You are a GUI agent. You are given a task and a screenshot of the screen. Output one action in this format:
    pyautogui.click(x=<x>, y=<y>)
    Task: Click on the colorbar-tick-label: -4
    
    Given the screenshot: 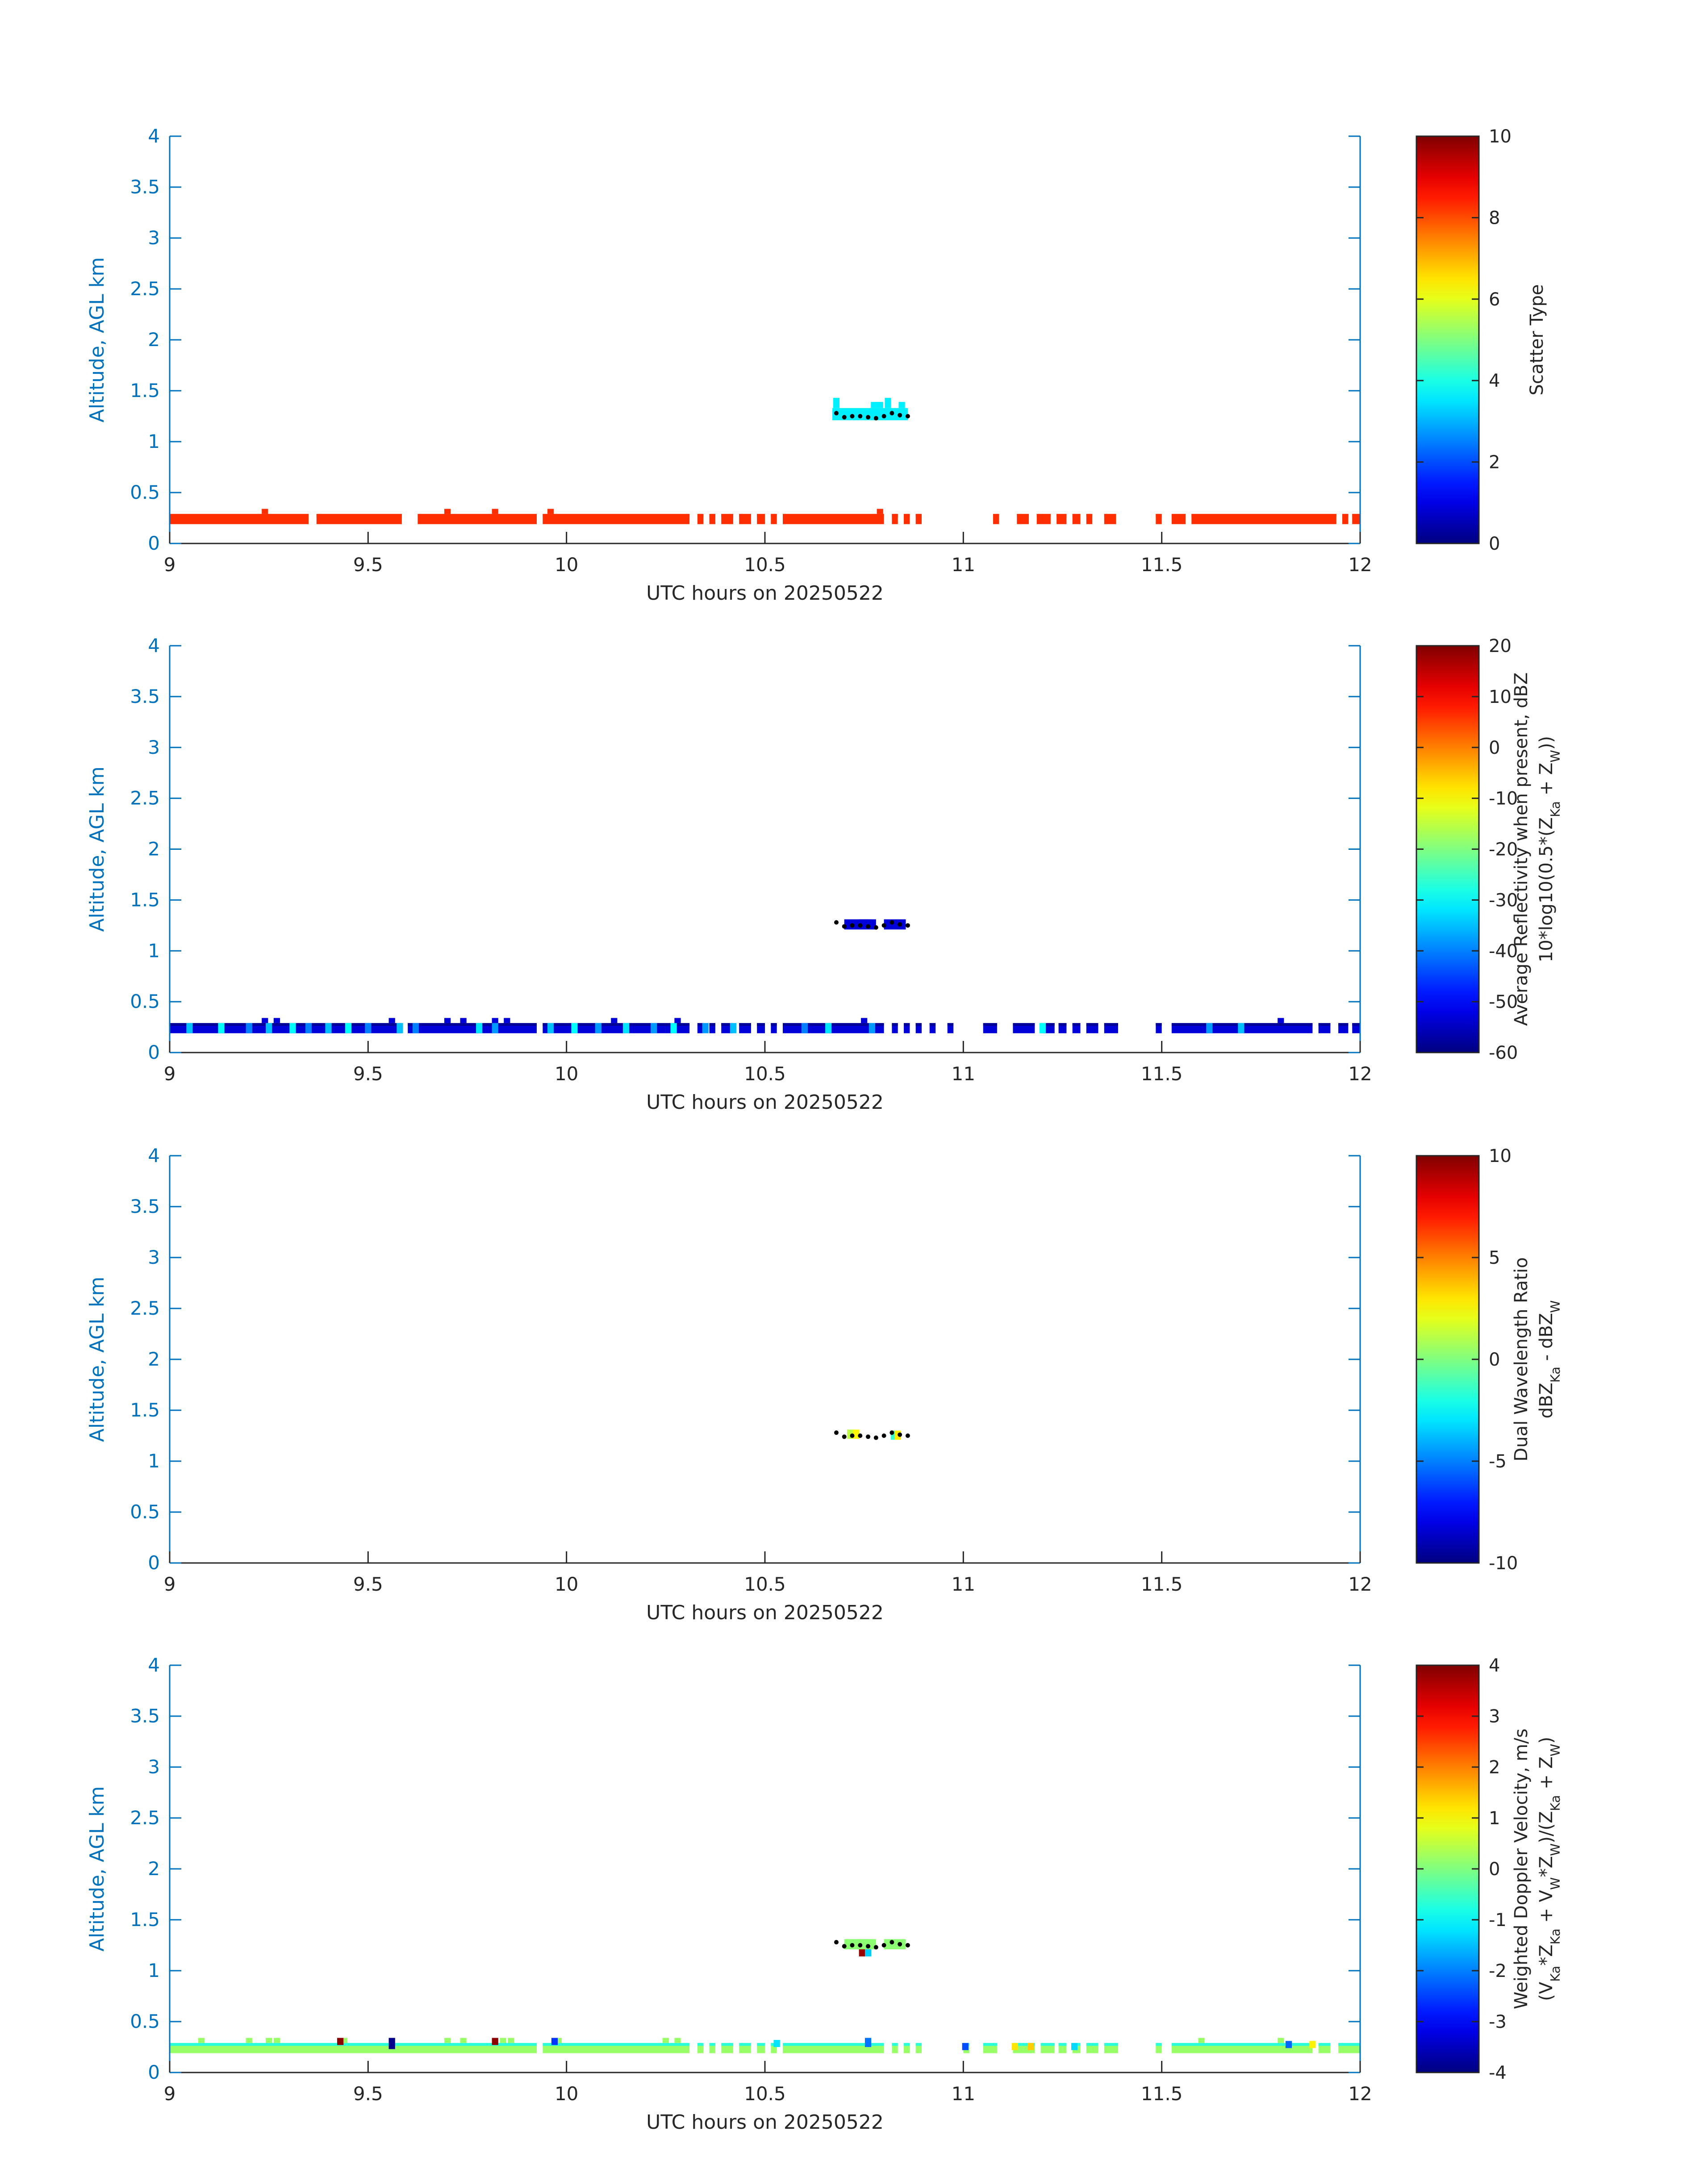 What is the action you would take?
    pyautogui.click(x=1498, y=2073)
    